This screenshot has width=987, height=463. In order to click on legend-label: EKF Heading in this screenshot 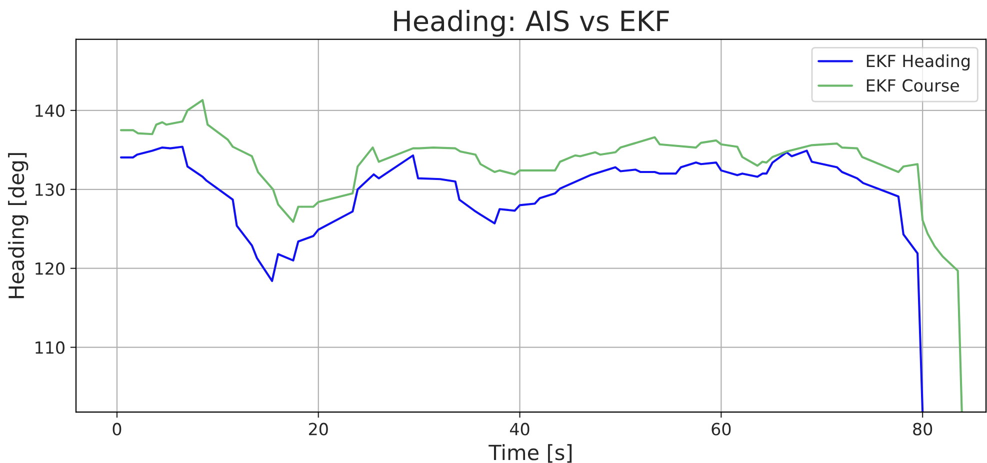, I will do `click(918, 62)`.